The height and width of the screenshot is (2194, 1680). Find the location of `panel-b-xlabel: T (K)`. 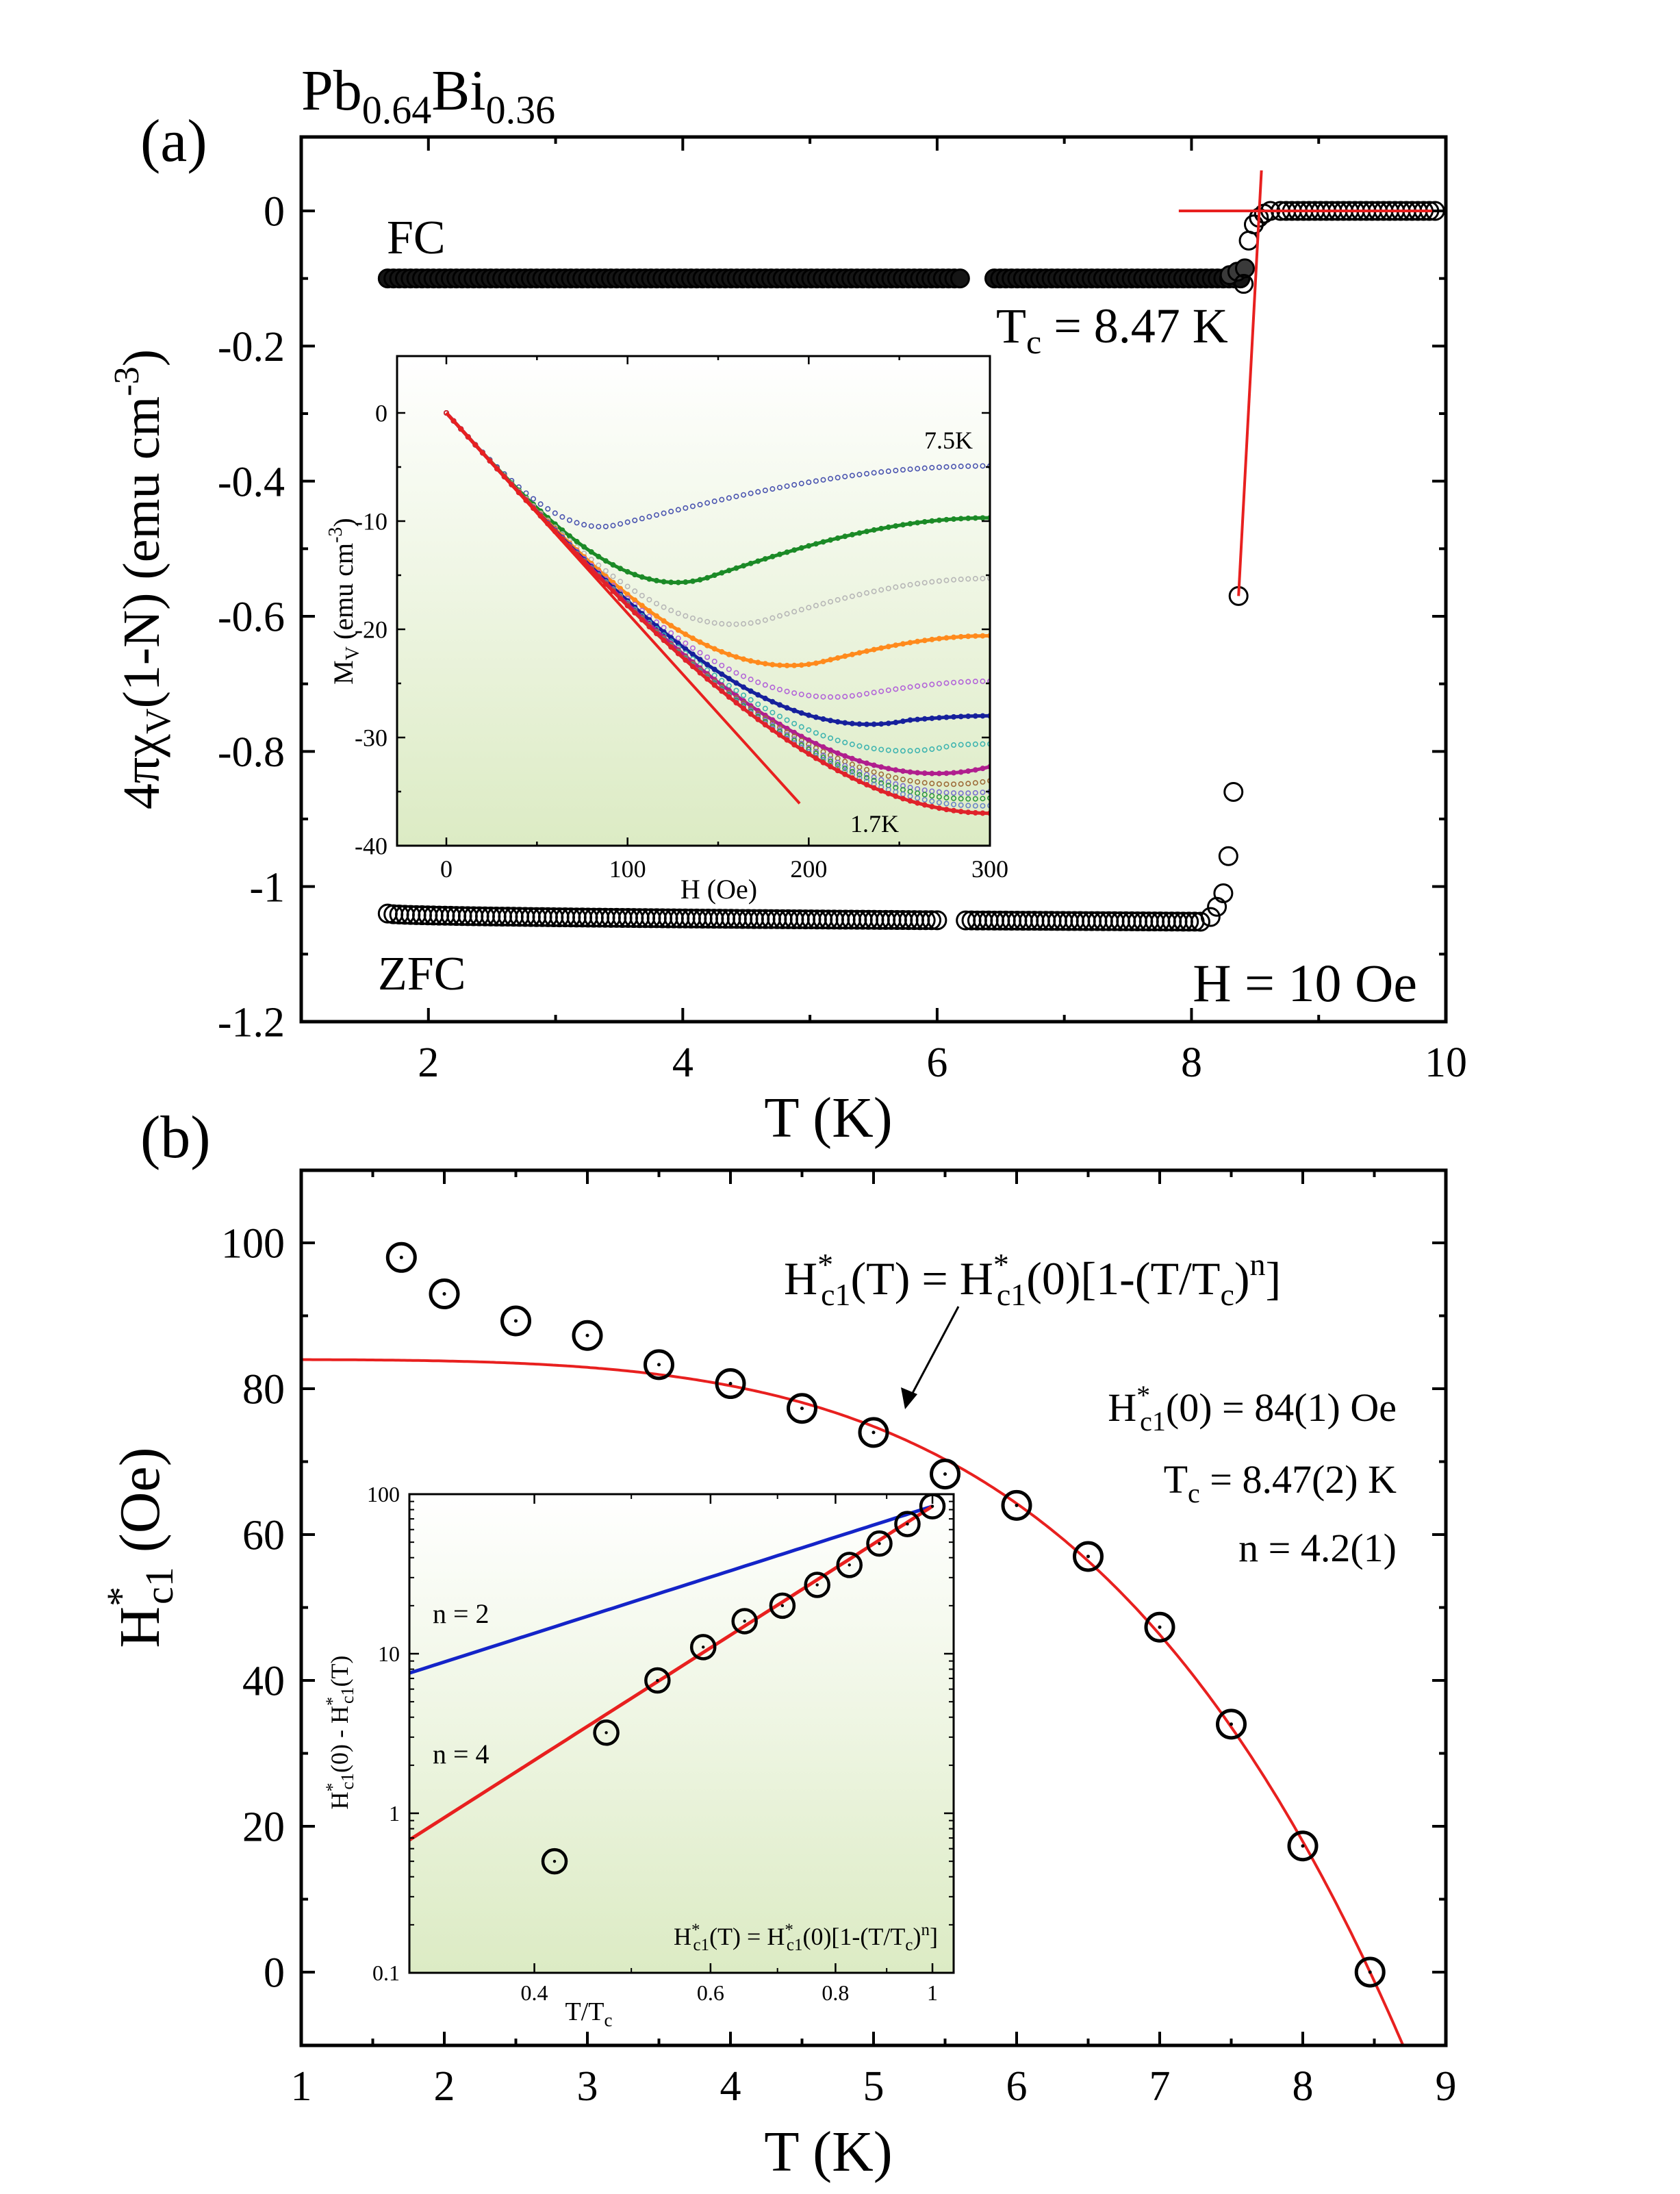

panel-b-xlabel: T (K) is located at coordinates (828, 2152).